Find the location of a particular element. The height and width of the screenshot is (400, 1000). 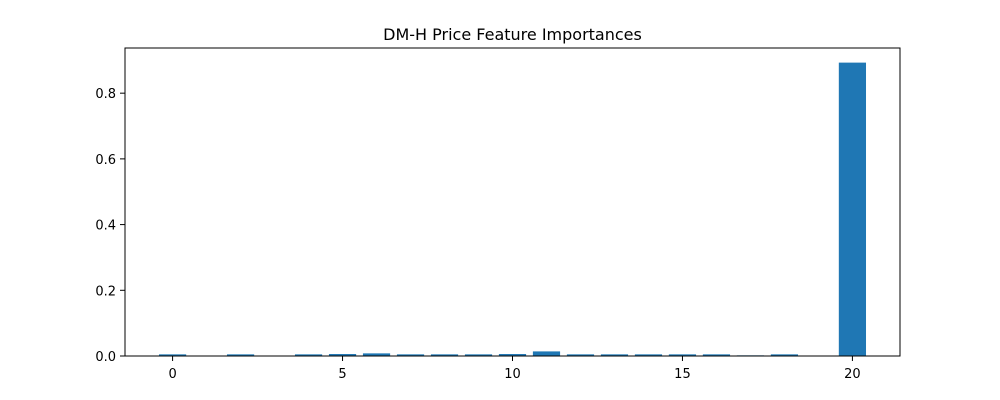

chart-title: DM-H Price Feature Importances is located at coordinates (512, 34).